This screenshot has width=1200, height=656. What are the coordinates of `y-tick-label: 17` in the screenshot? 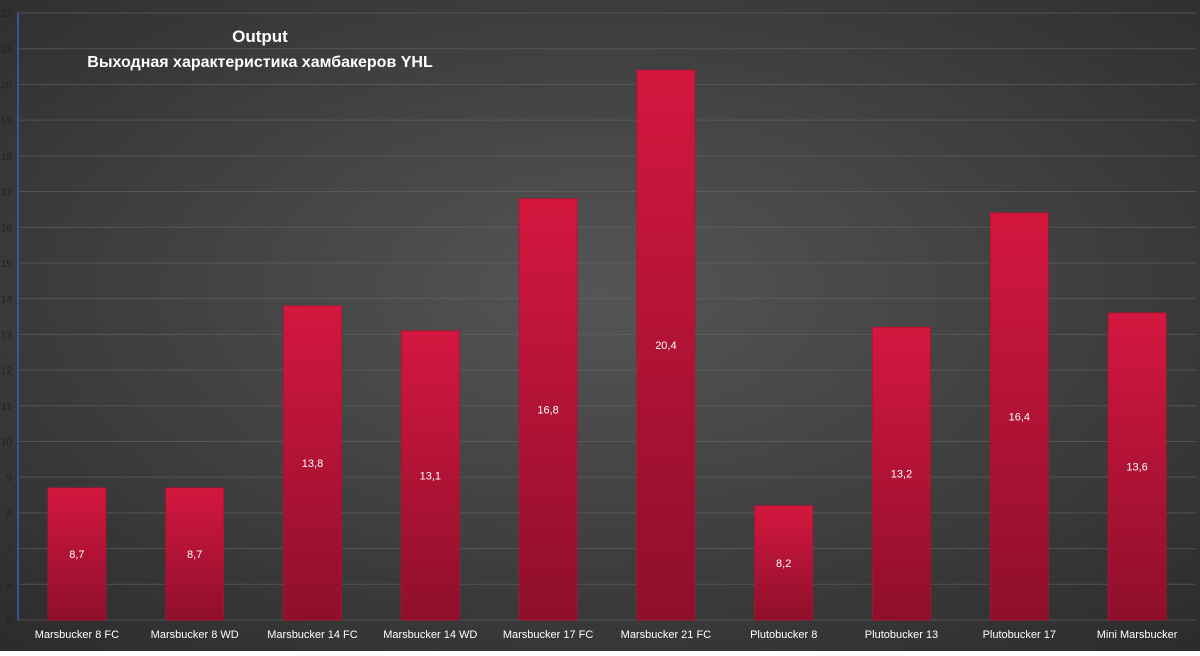 It's located at (7, 193).